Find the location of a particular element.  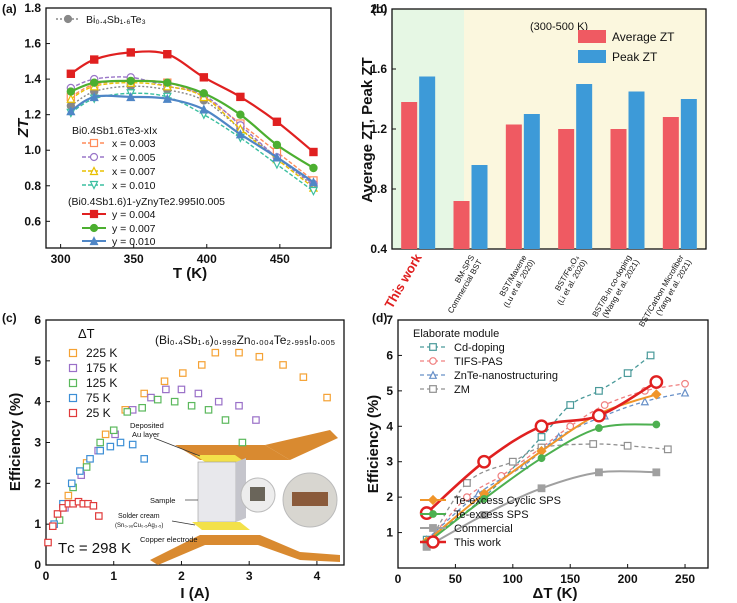

legend-a-entry: y = 0.007 is located at coordinates (134, 229).